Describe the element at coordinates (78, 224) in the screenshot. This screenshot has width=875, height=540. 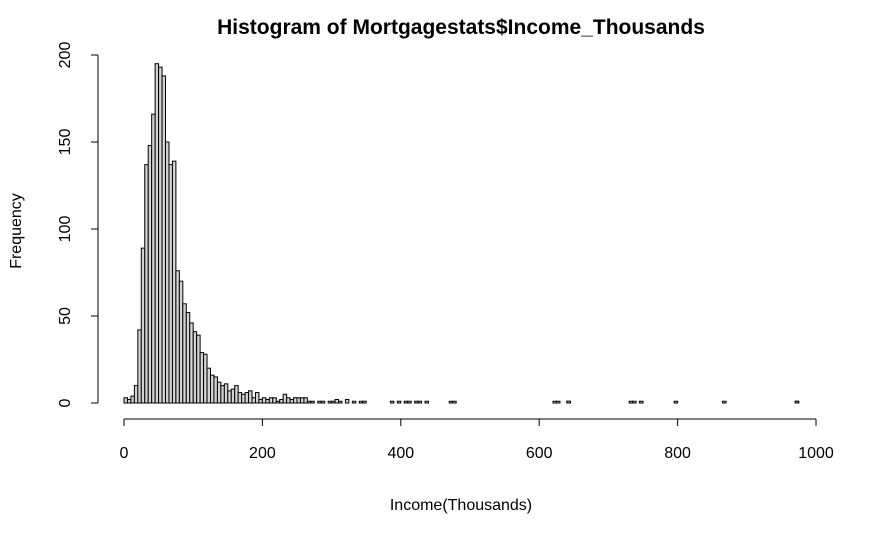
I see `y-axis: 0 50 100 150 200` at that location.